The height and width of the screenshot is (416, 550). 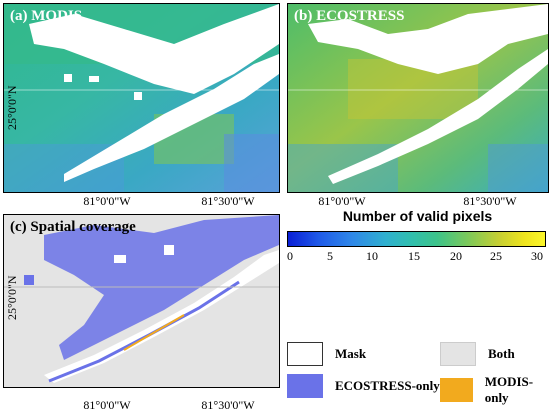 What do you see at coordinates (496, 256) in the screenshot?
I see `colorbar-tick-25: 25` at bounding box center [496, 256].